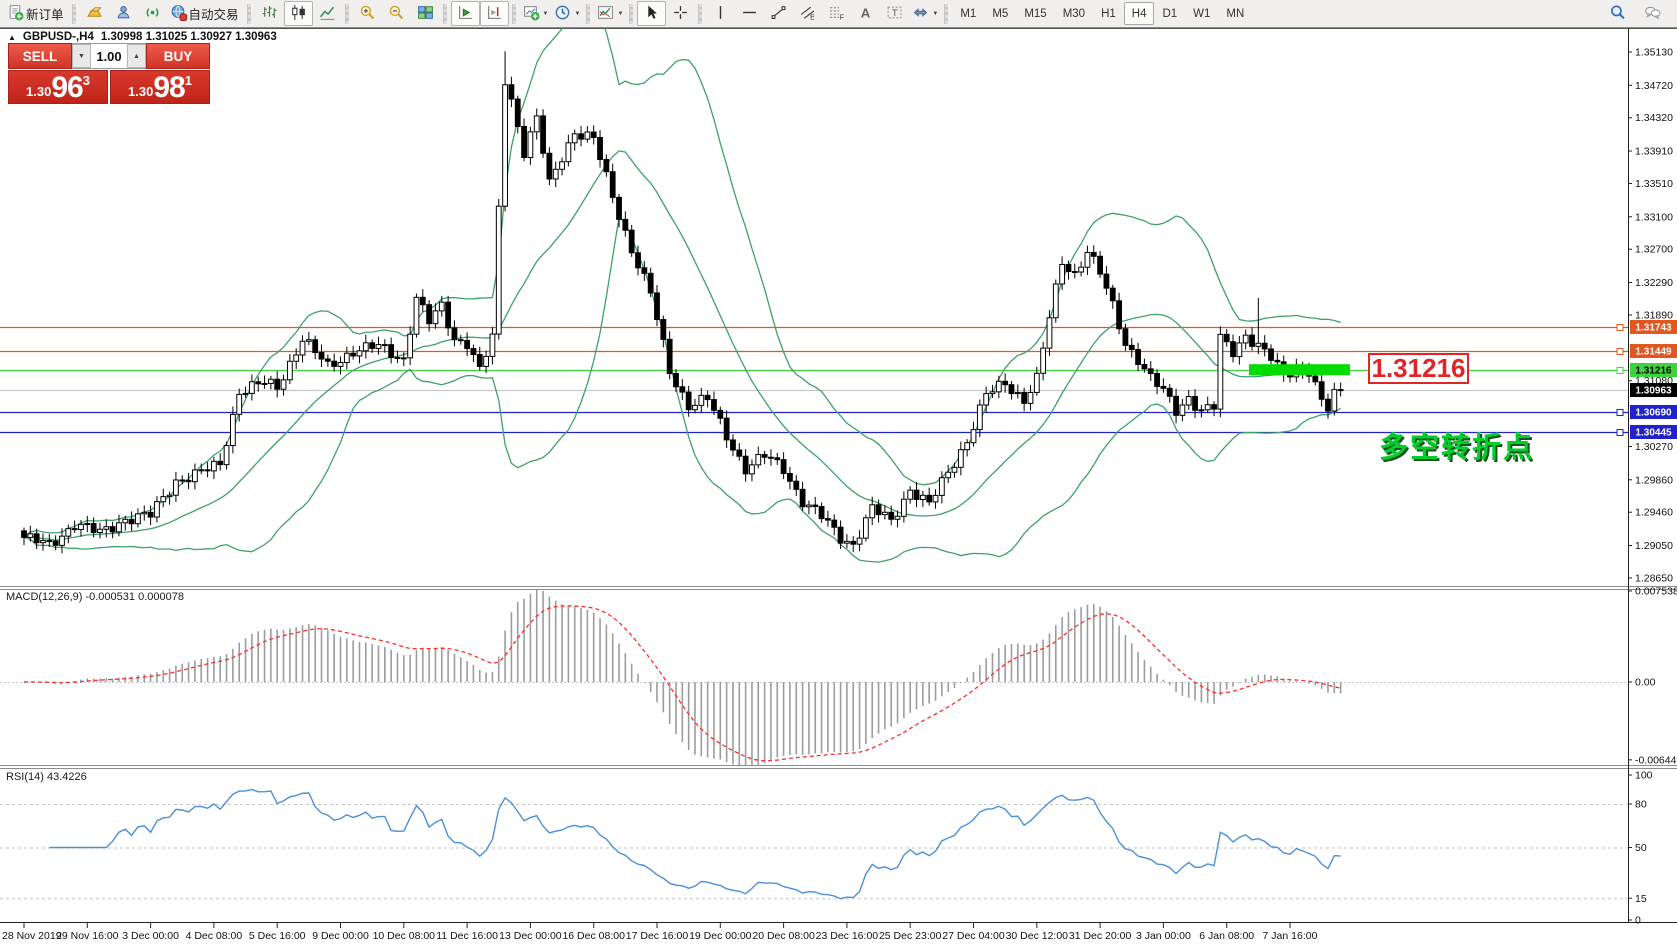  I want to click on chart-shift-button, so click(494, 13).